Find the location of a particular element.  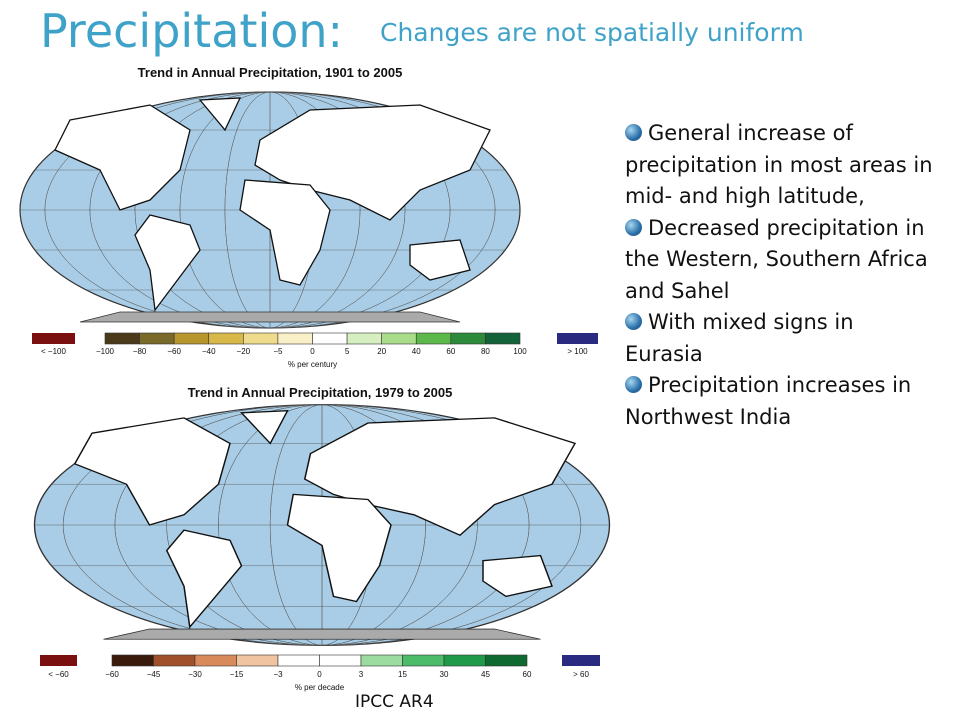

colorbar-tick-label: −20 is located at coordinates (244, 351).